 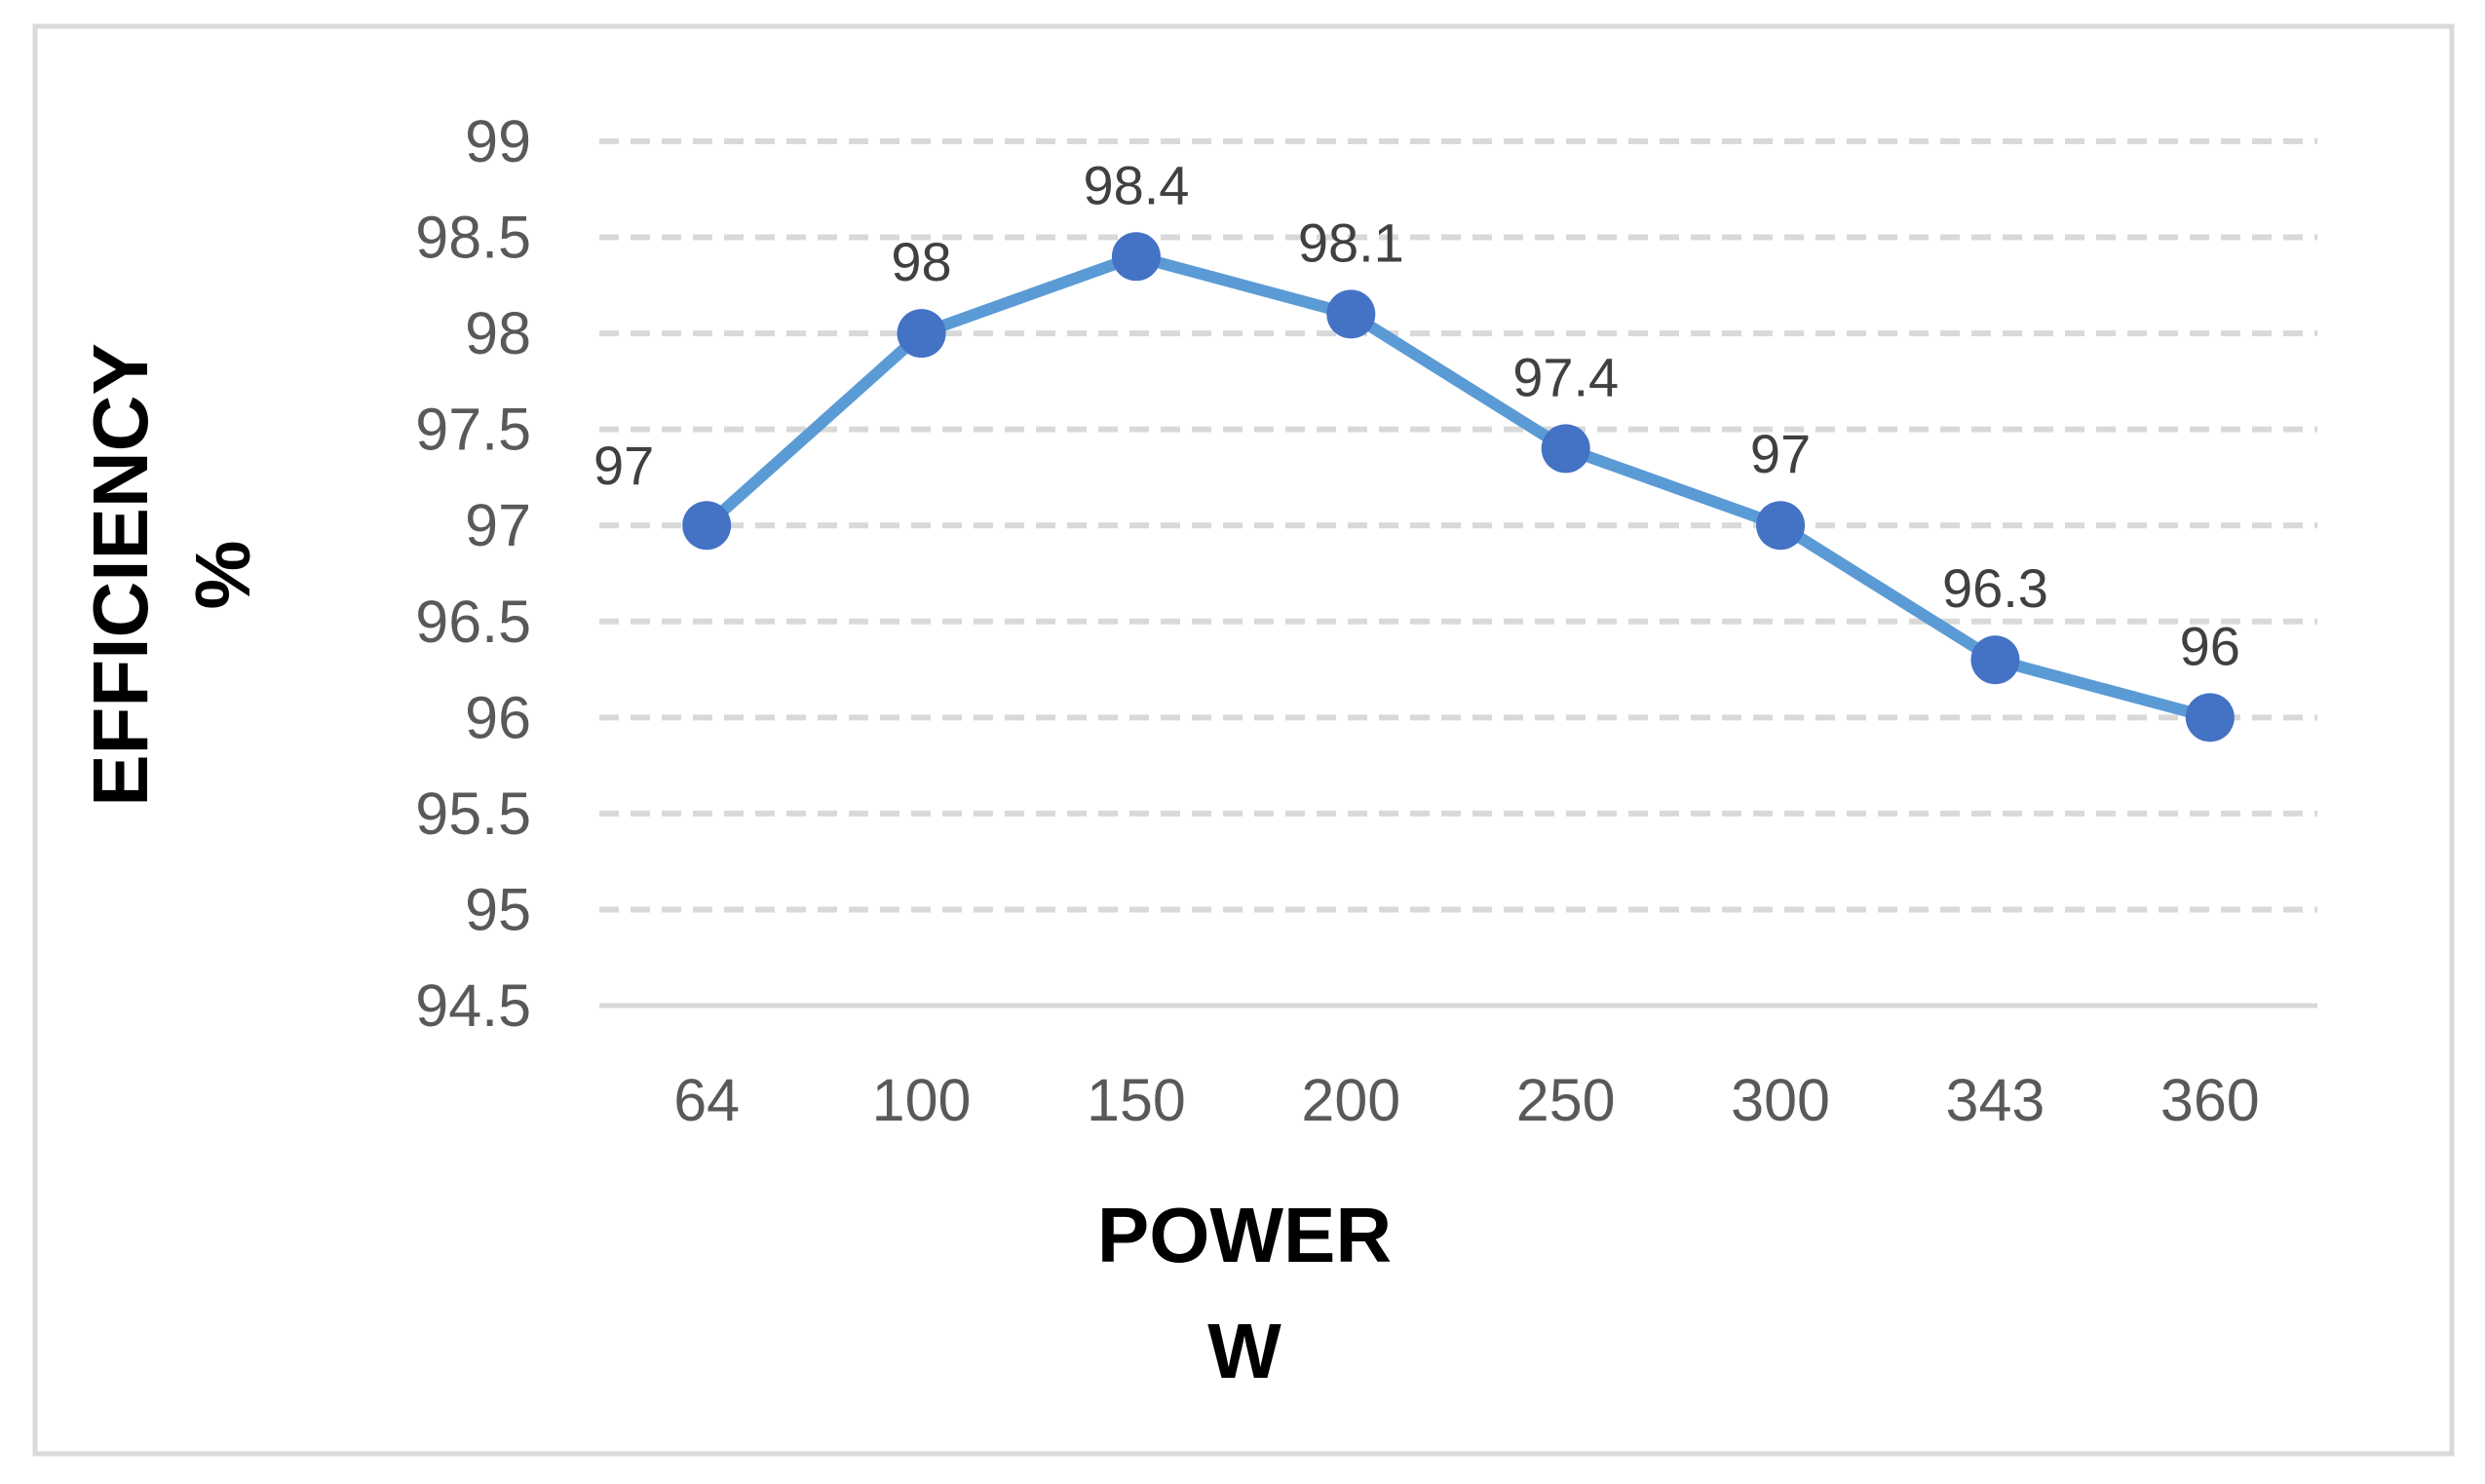 What do you see at coordinates (1350, 1100) in the screenshot?
I see `x-tick-label: 200` at bounding box center [1350, 1100].